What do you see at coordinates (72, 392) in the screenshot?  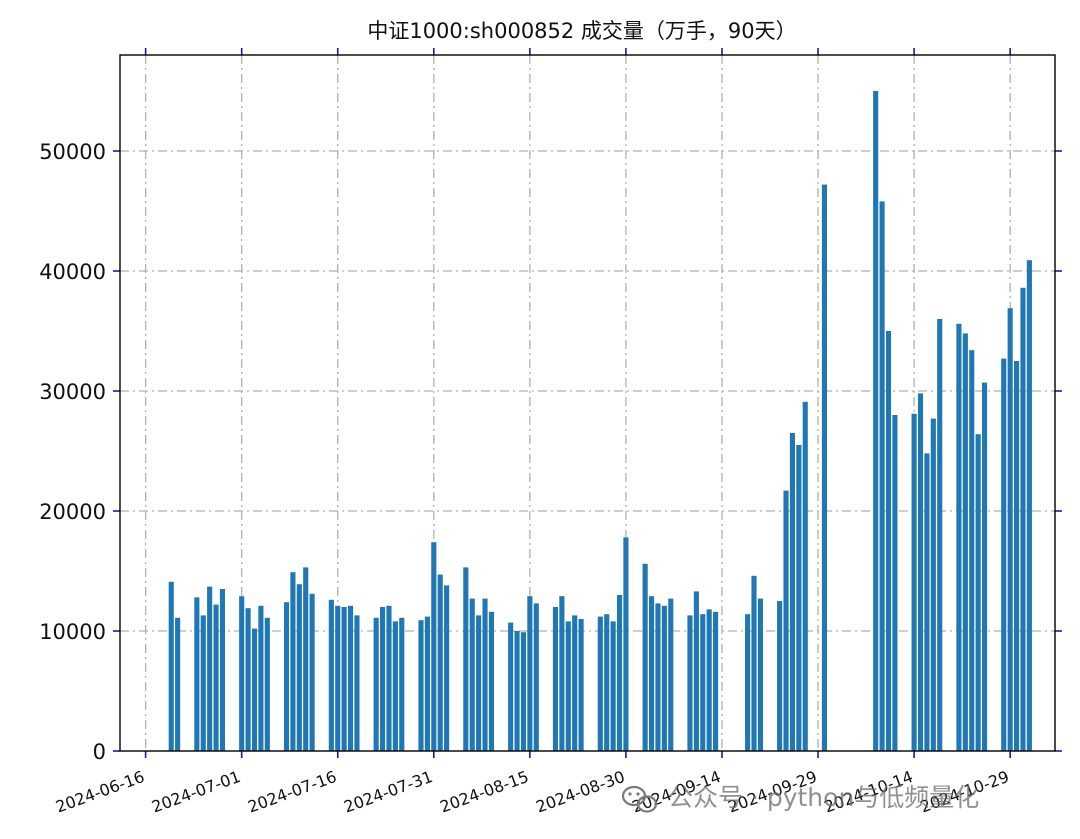 I see `y-tick-label: 30000` at bounding box center [72, 392].